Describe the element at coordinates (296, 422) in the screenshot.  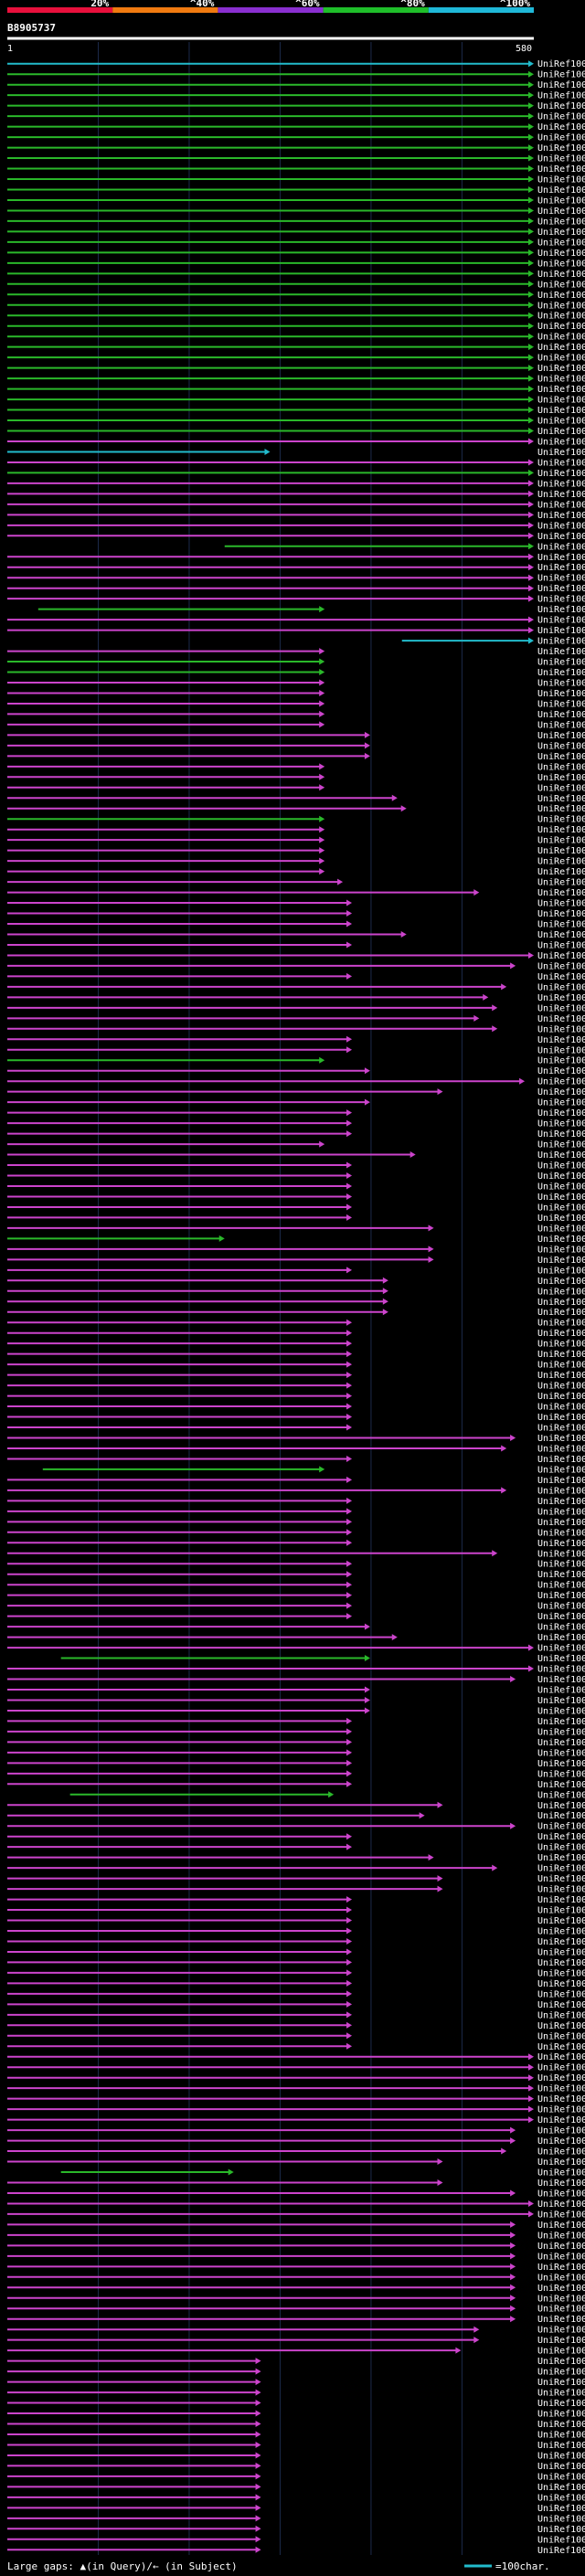
I see `hit-row: UniRef100_Q9SE32` at that location.